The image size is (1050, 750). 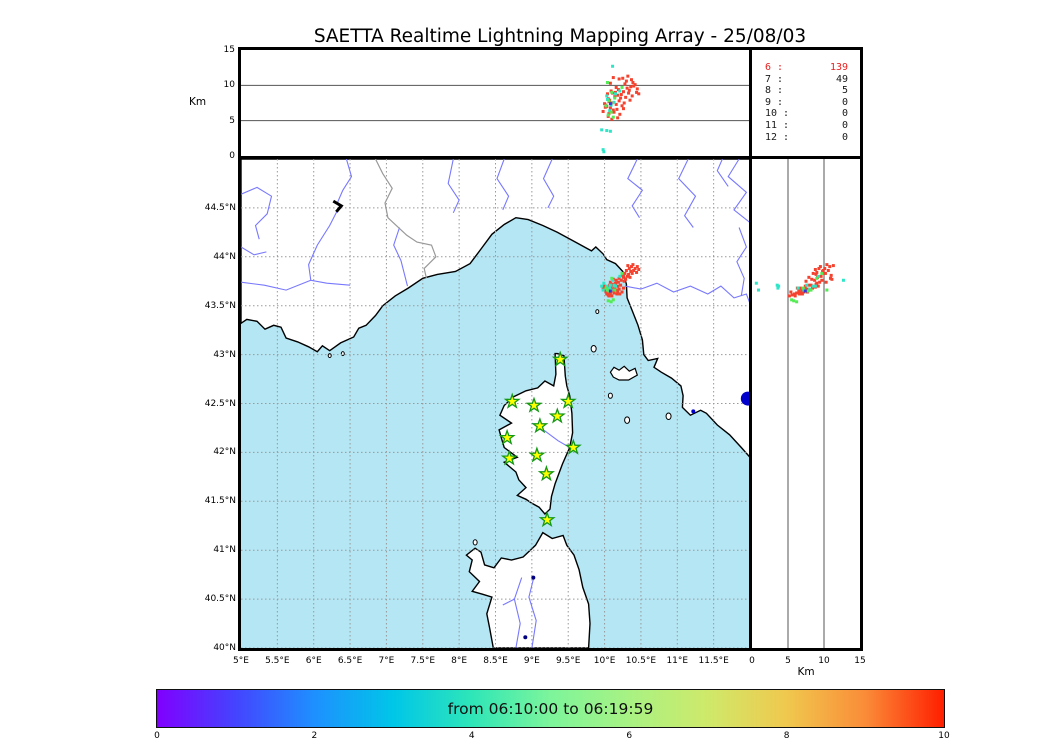 I want to click on longitude-tick-label: 11.5°E, so click(x=713, y=661).